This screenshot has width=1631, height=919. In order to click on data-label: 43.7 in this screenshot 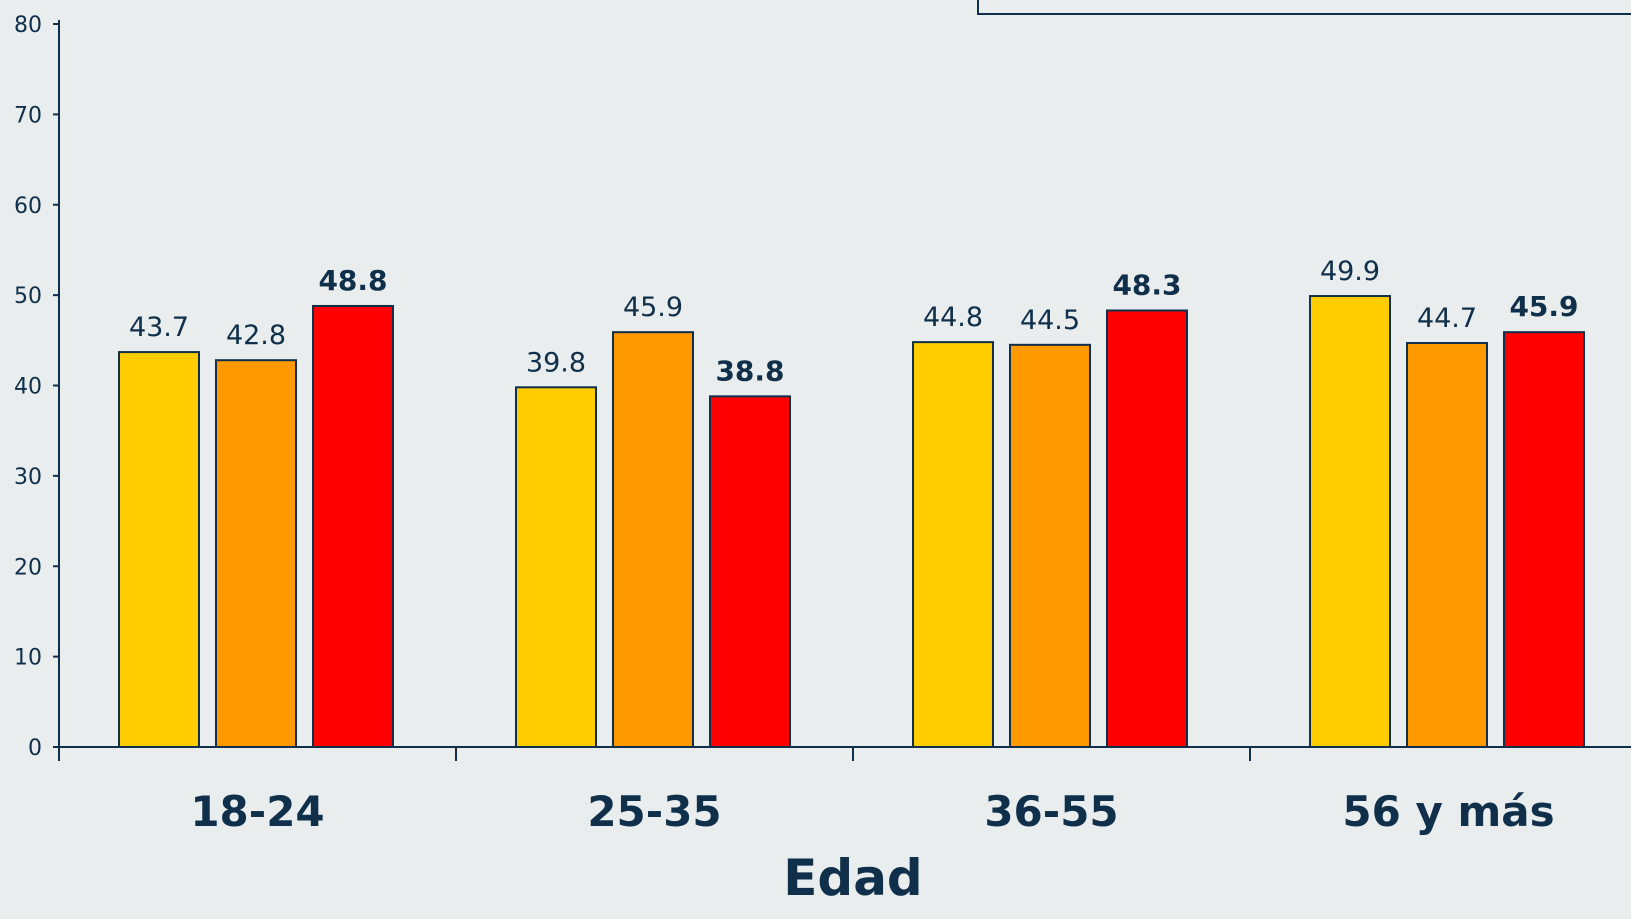, I will do `click(159, 327)`.